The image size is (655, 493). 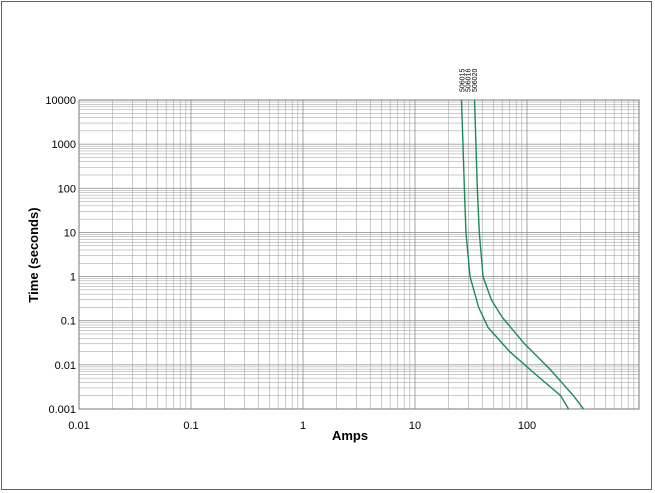 What do you see at coordinates (33, 254) in the screenshot?
I see `y-axis-title: Time (seconds)` at bounding box center [33, 254].